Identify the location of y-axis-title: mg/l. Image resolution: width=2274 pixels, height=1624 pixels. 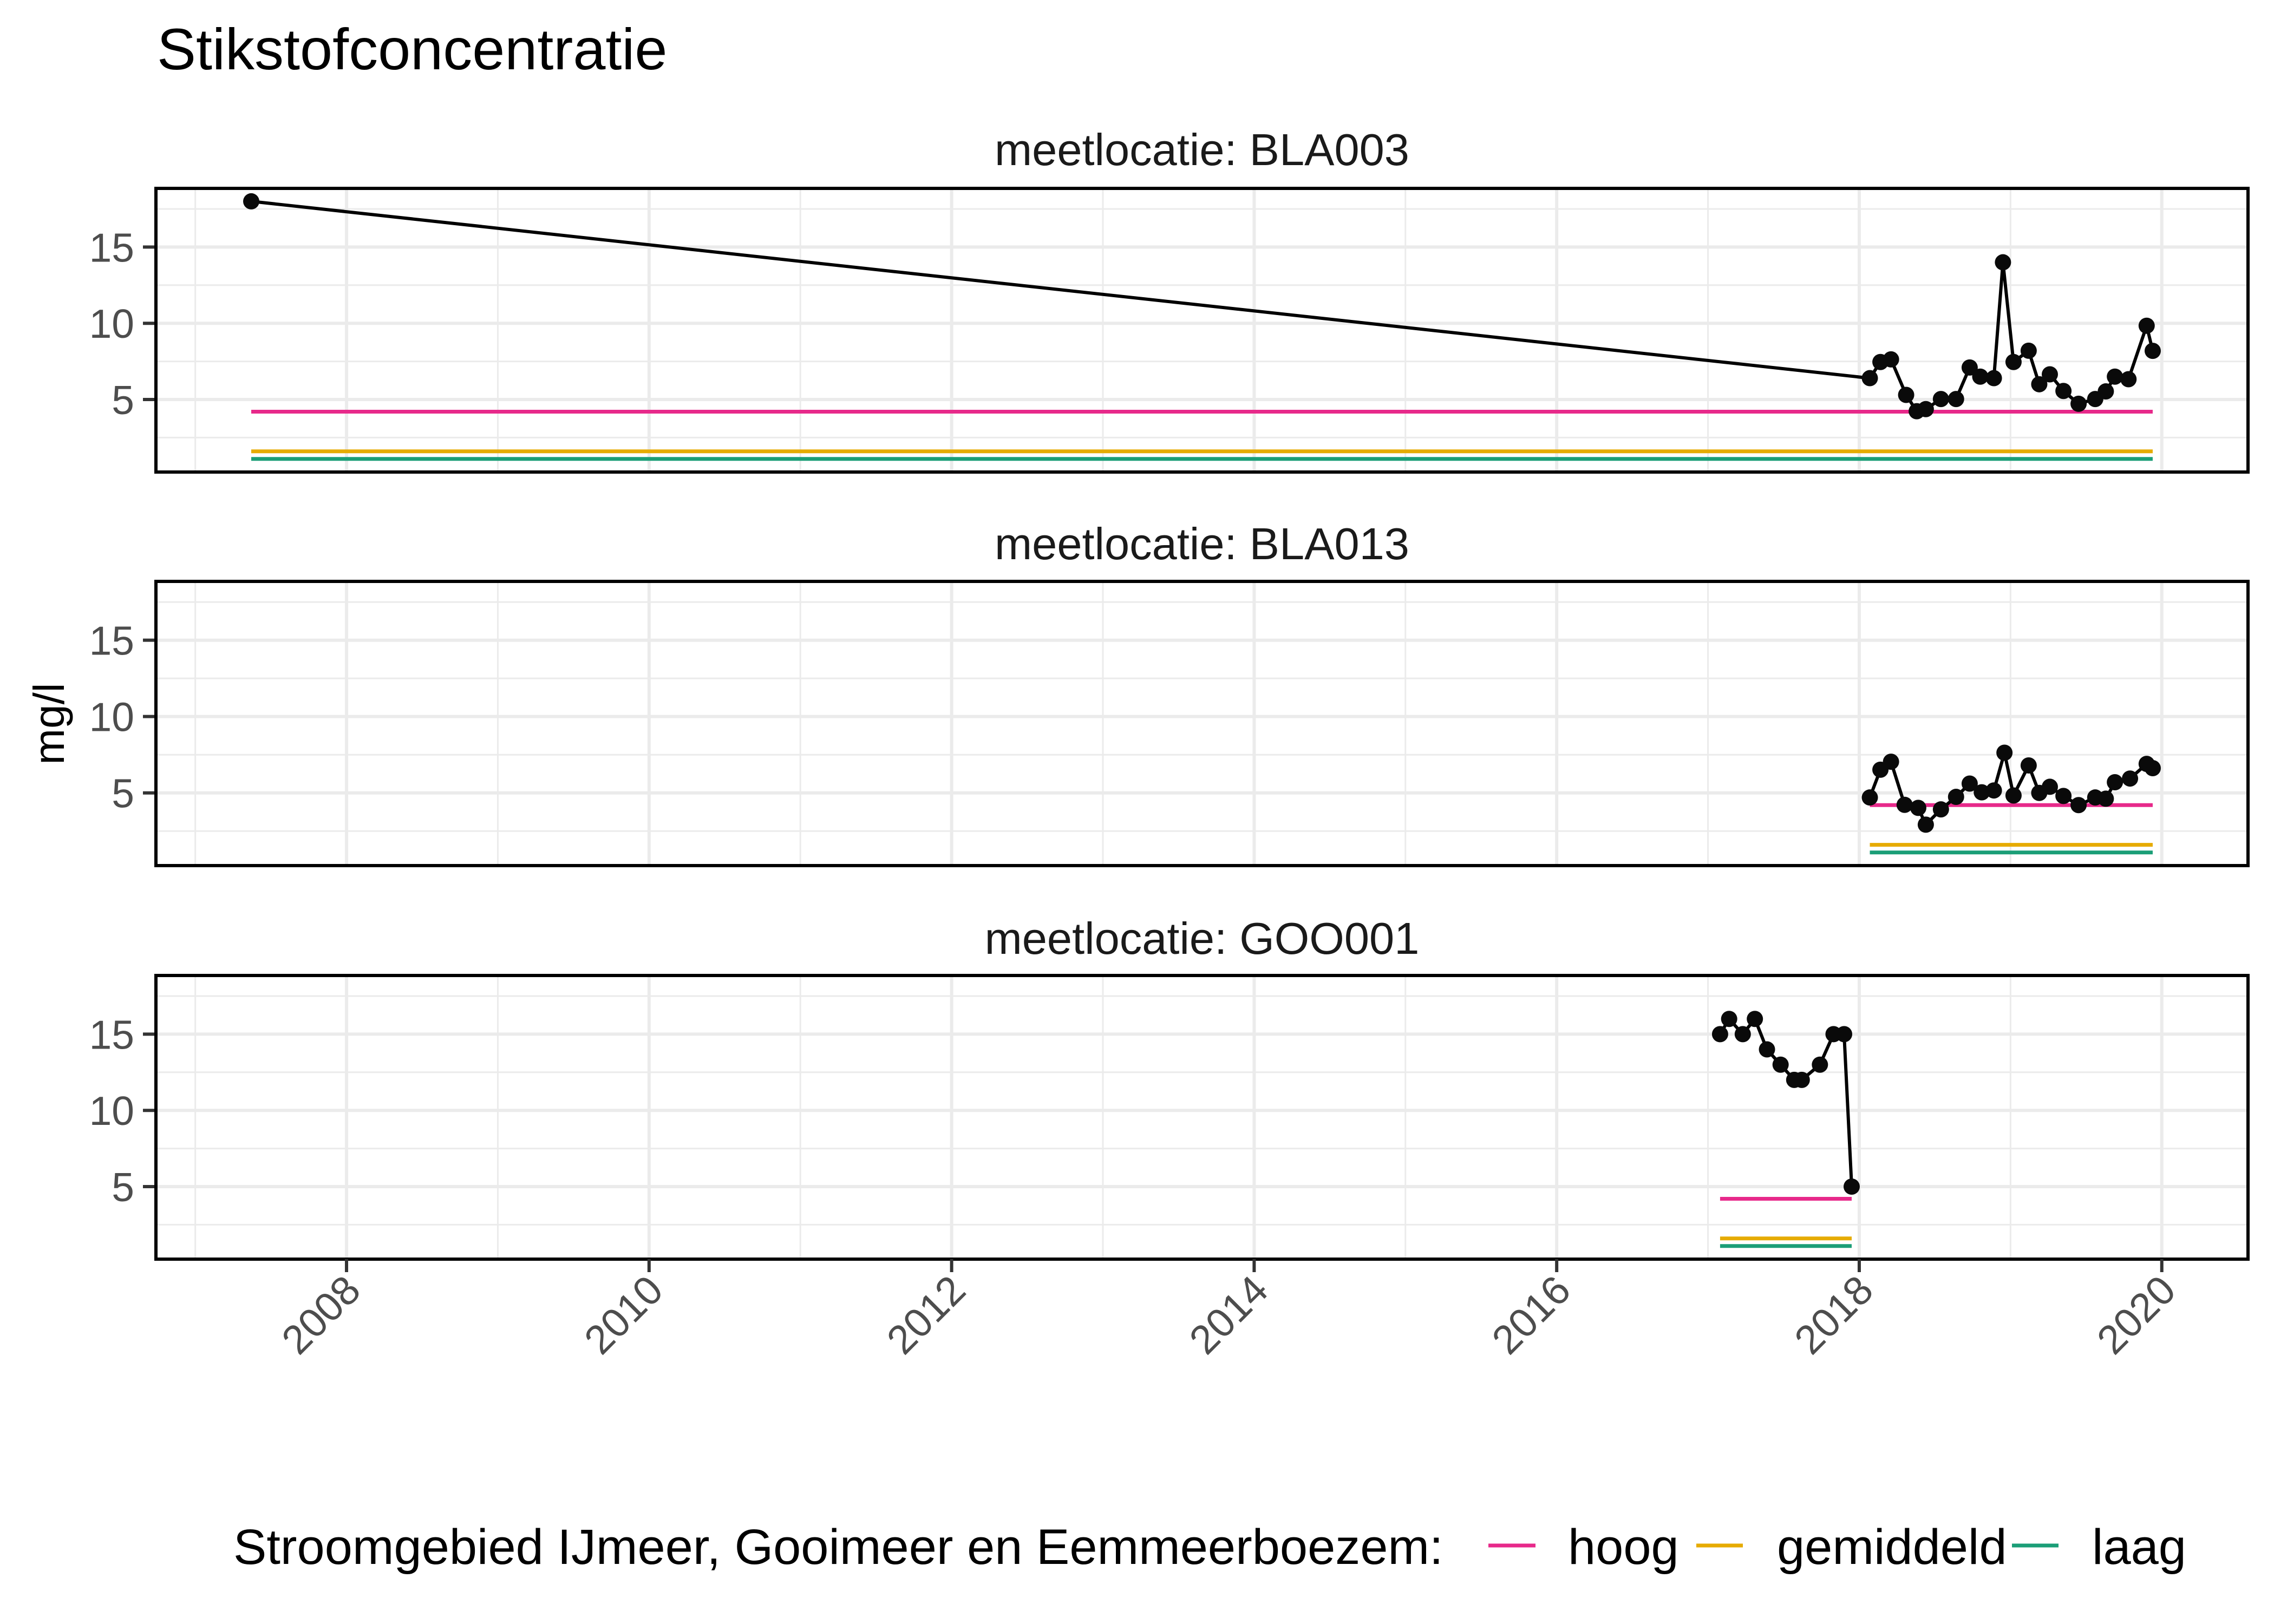
(49, 723).